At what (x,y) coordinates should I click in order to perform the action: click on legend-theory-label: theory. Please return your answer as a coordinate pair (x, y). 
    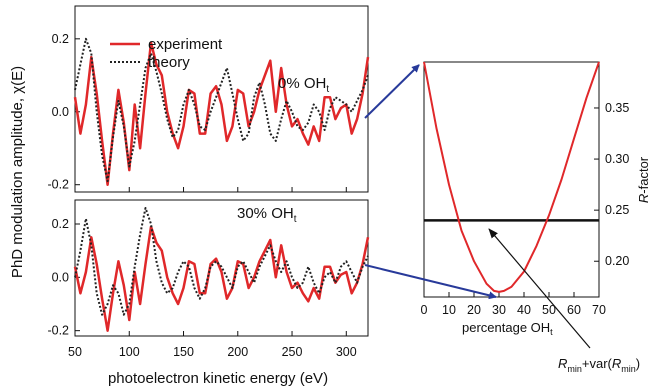
    Looking at the image, I should click on (169, 62).